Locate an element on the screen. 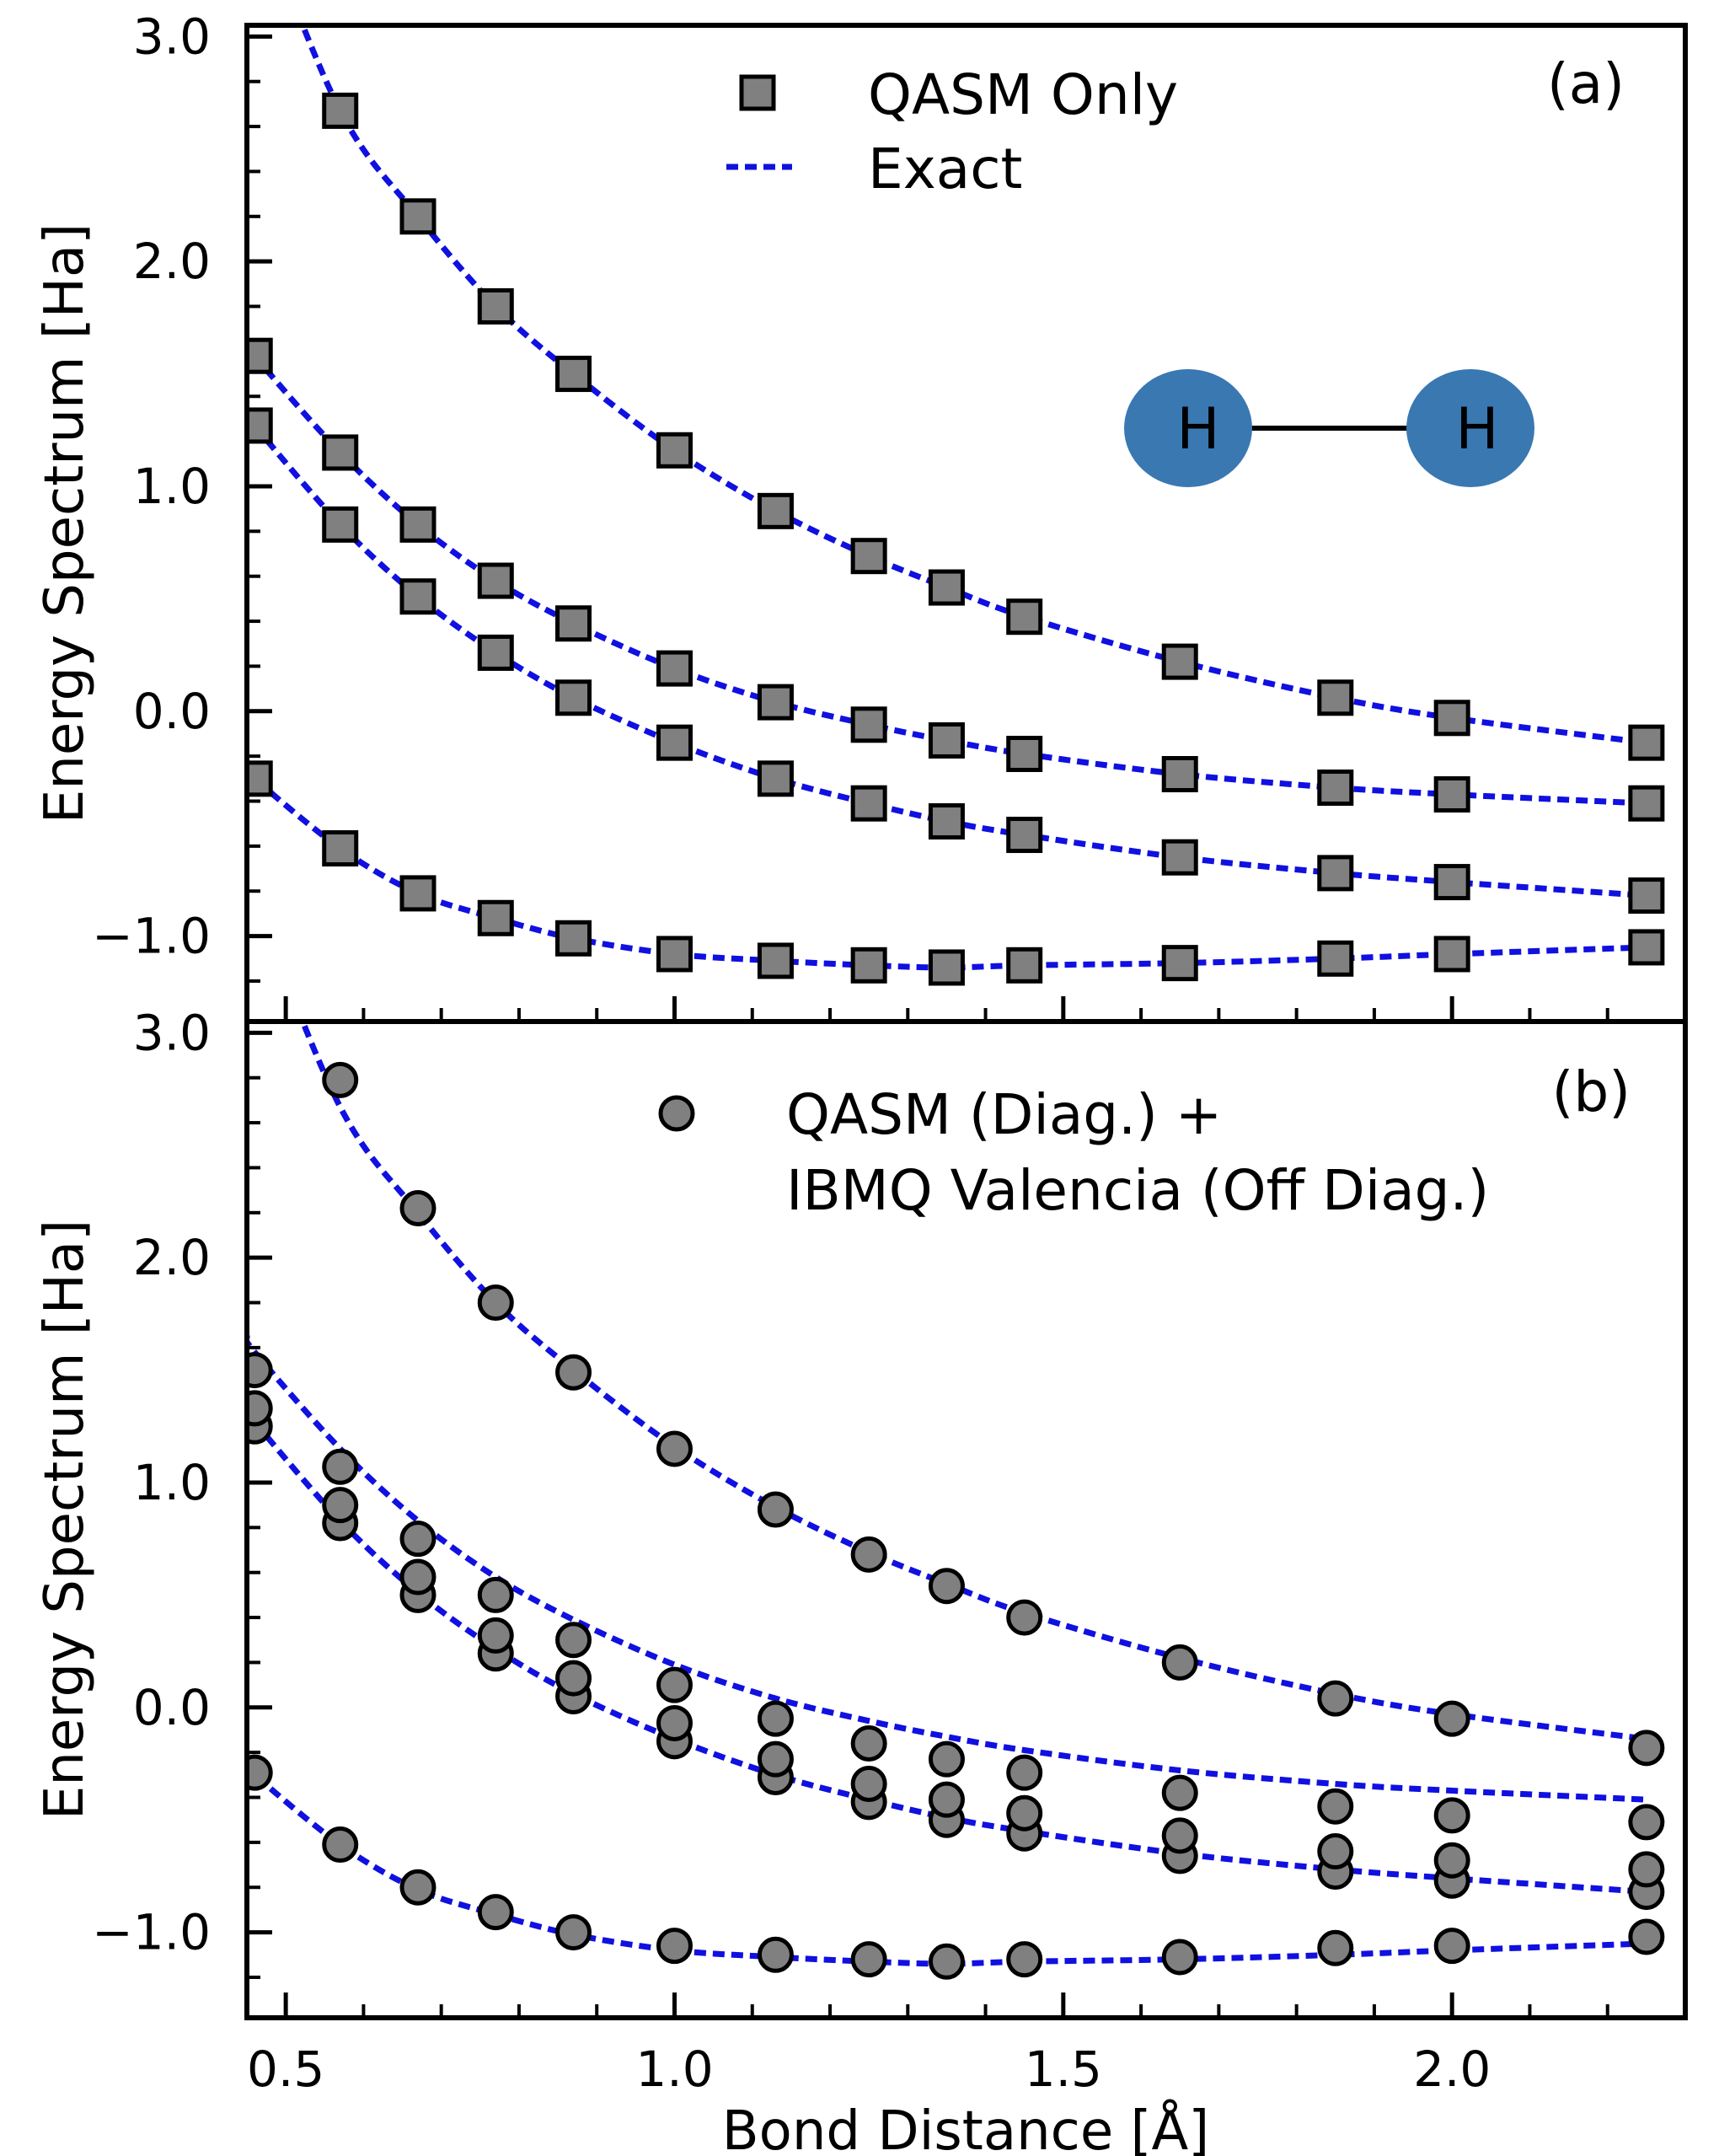 The image size is (1719, 2156). y-tick-label: 2.0 is located at coordinates (172, 1257).